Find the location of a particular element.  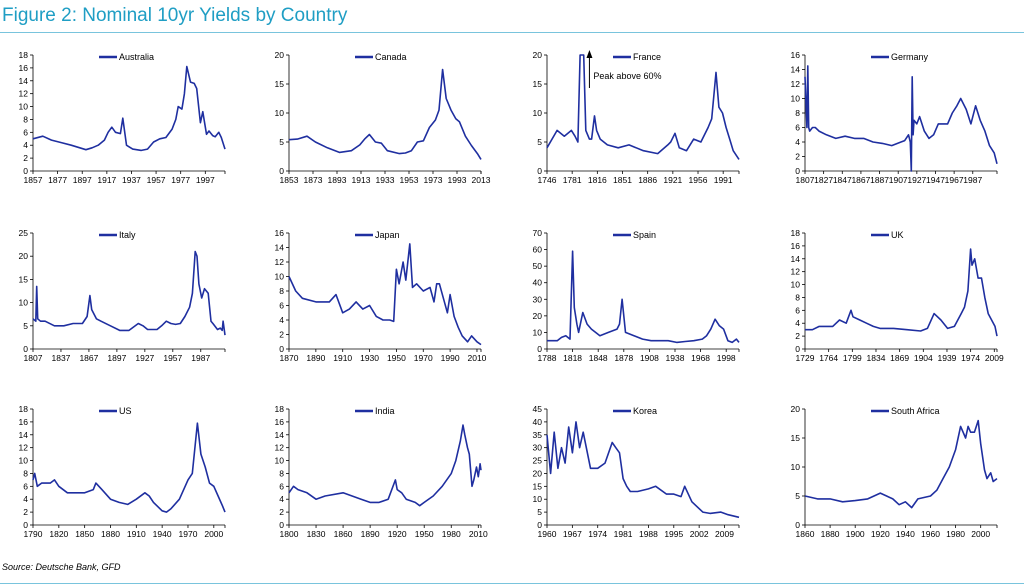

x-tick-label: 1930 is located at coordinates (369, 358).